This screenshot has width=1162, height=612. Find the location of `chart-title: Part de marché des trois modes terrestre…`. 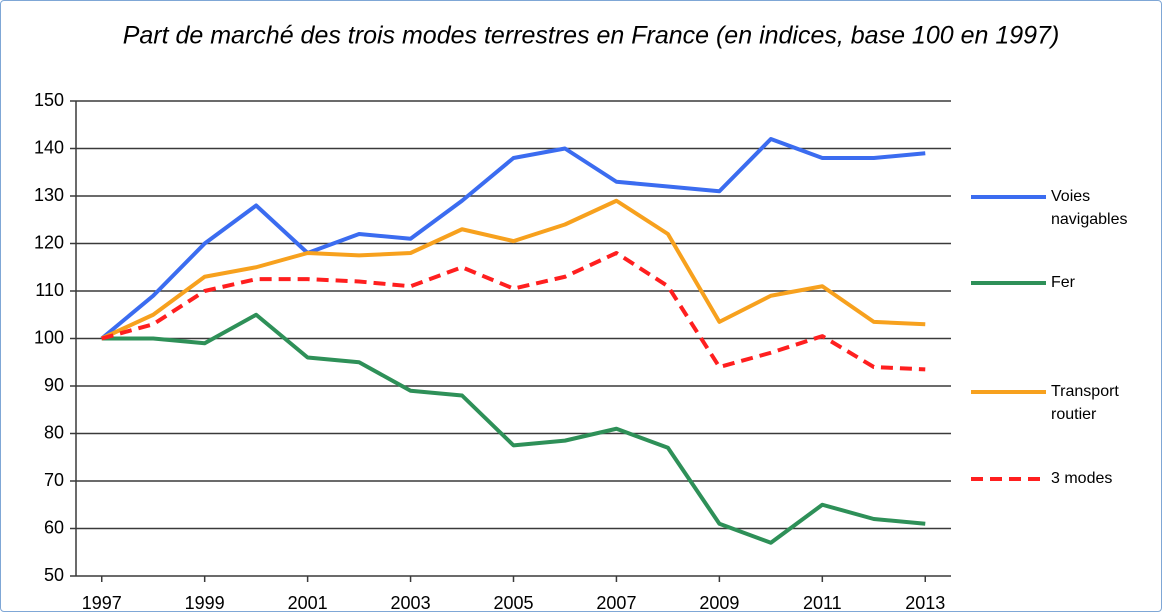

chart-title: Part de marché des trois modes terrestre… is located at coordinates (591, 36).